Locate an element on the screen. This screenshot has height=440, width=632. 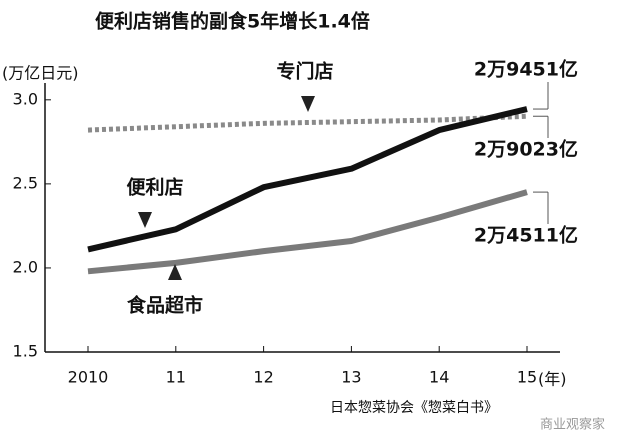
series-name: 食品超市 is located at coordinates (165, 305).